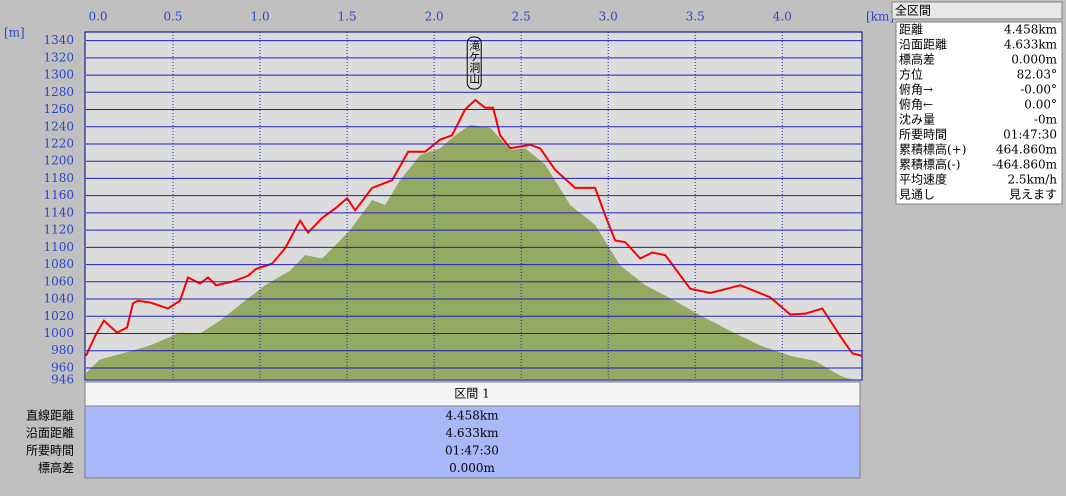 The width and height of the screenshot is (1066, 496). Describe the element at coordinates (923, 45) in the screenshot. I see `panel-label: 沿面距離` at that location.